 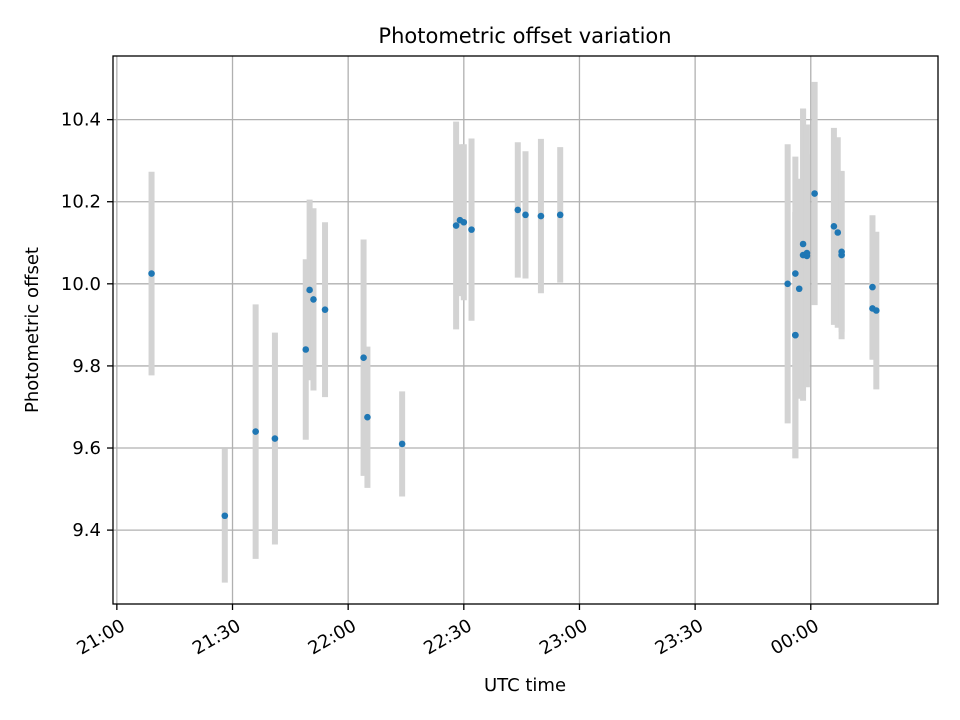 What do you see at coordinates (86, 366) in the screenshot?
I see `y-tick-label: 9.8` at bounding box center [86, 366].